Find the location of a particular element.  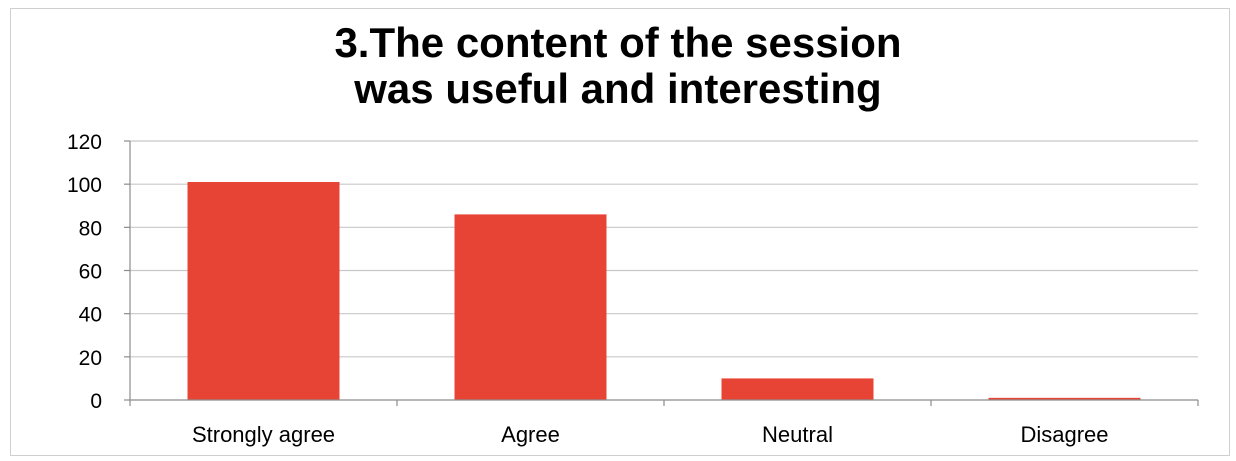

y-tick-label: 60 is located at coordinates (90, 272).